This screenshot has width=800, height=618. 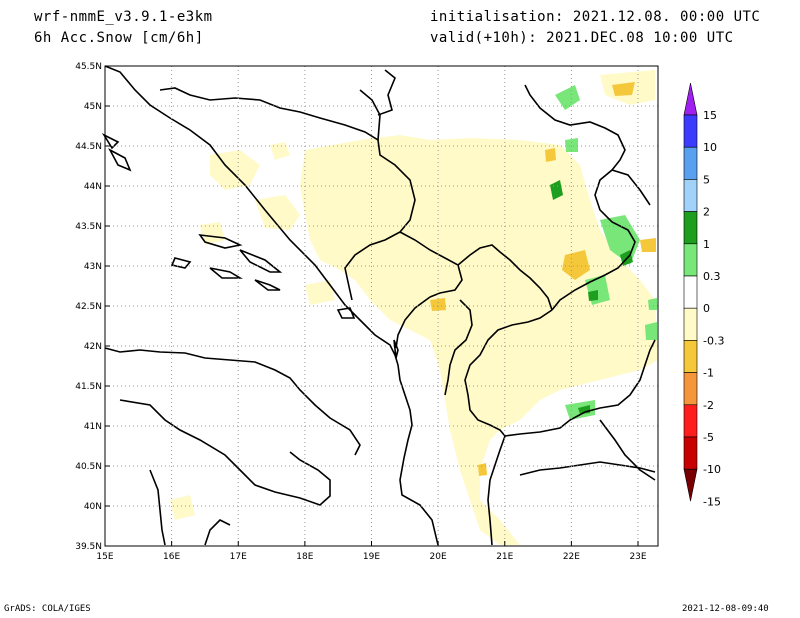 I want to click on lon-label: 18E, so click(x=304, y=557).